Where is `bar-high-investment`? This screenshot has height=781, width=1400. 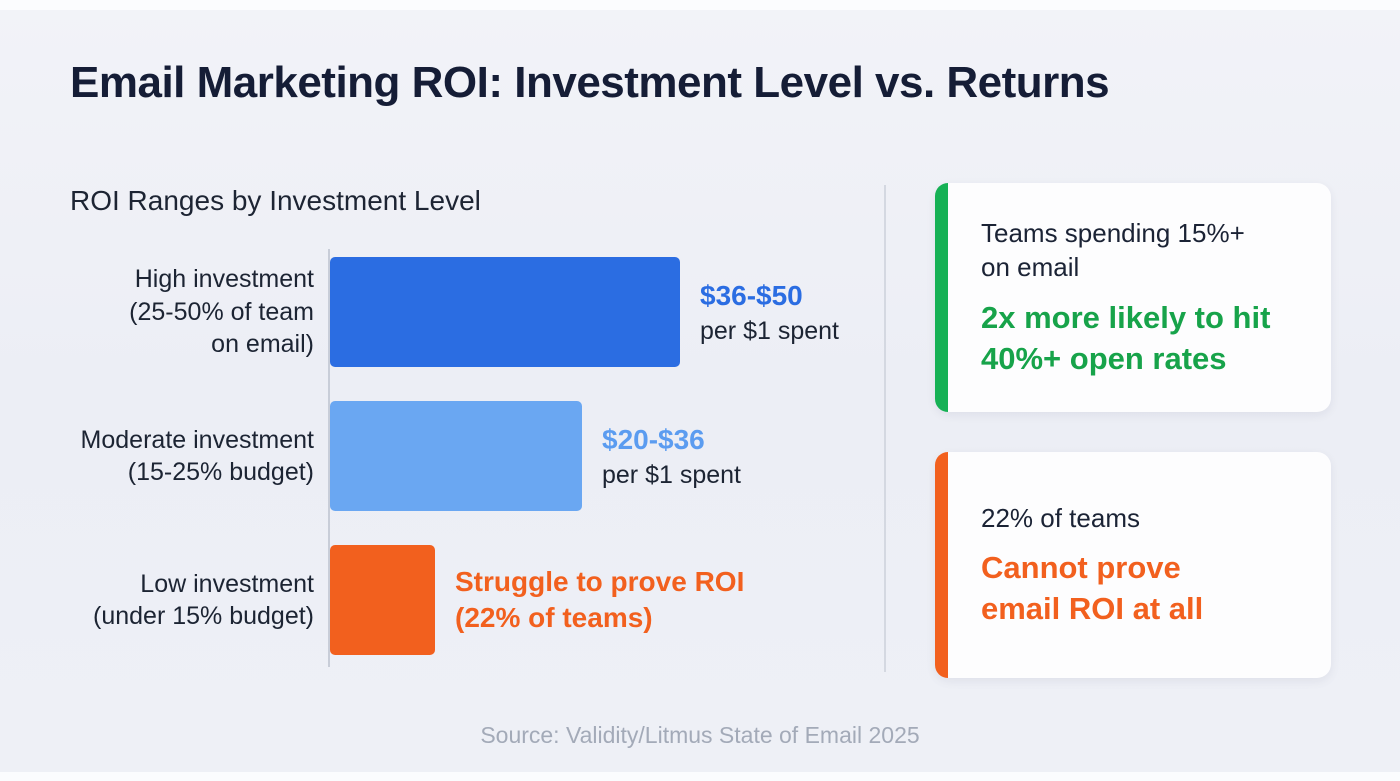
bar-high-investment is located at coordinates (505, 312).